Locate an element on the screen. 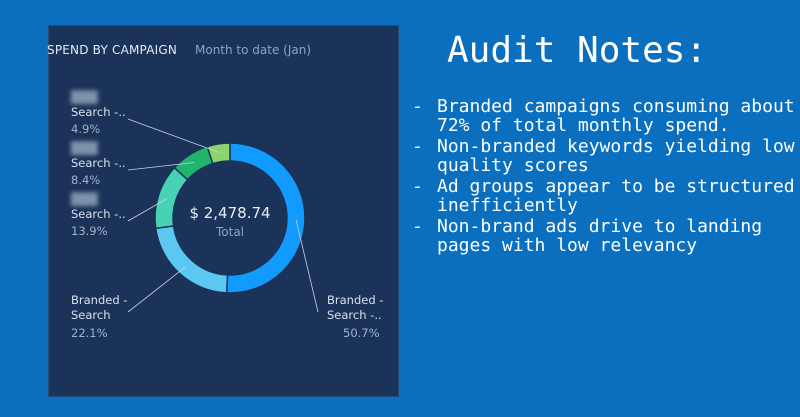 This screenshot has width=800, height=417. slice-label: Search is located at coordinates (91, 315).